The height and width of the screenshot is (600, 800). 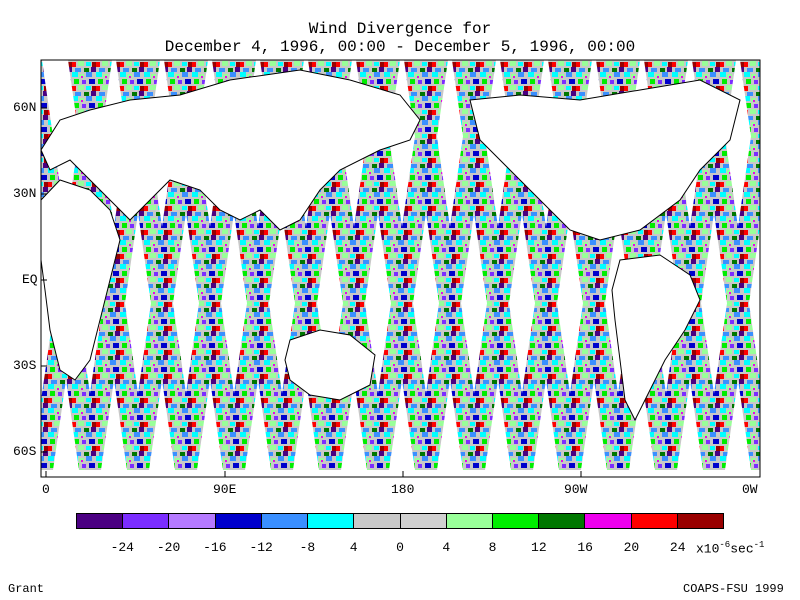 What do you see at coordinates (30, 279) in the screenshot?
I see `lat-label-eq: EQ` at bounding box center [30, 279].